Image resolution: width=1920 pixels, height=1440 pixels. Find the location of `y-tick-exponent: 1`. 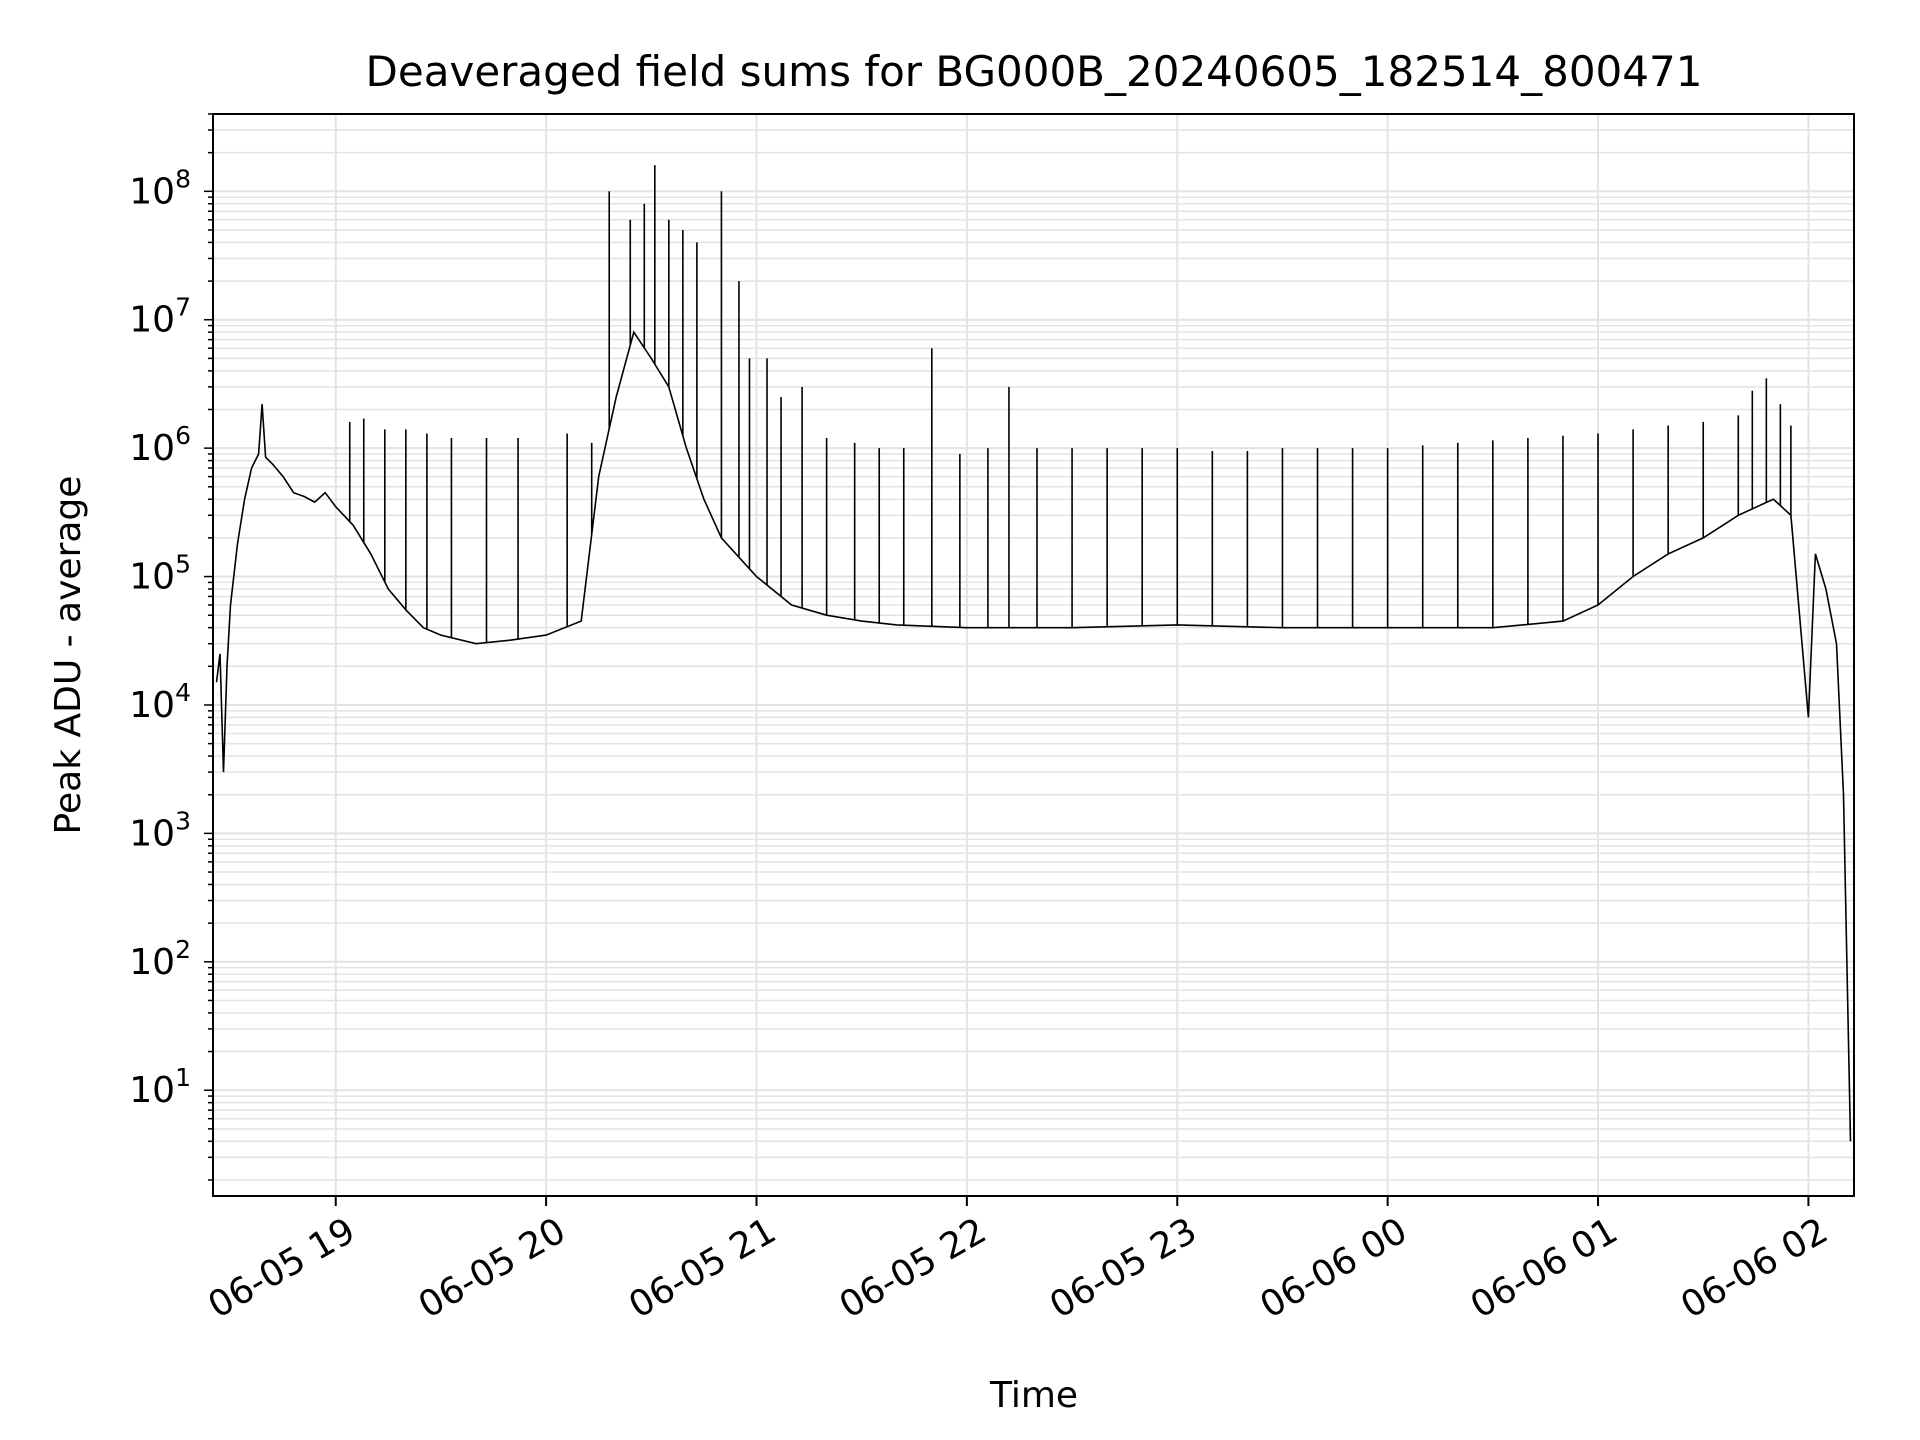

y-tick-exponent: 1 is located at coordinates (183, 1077).